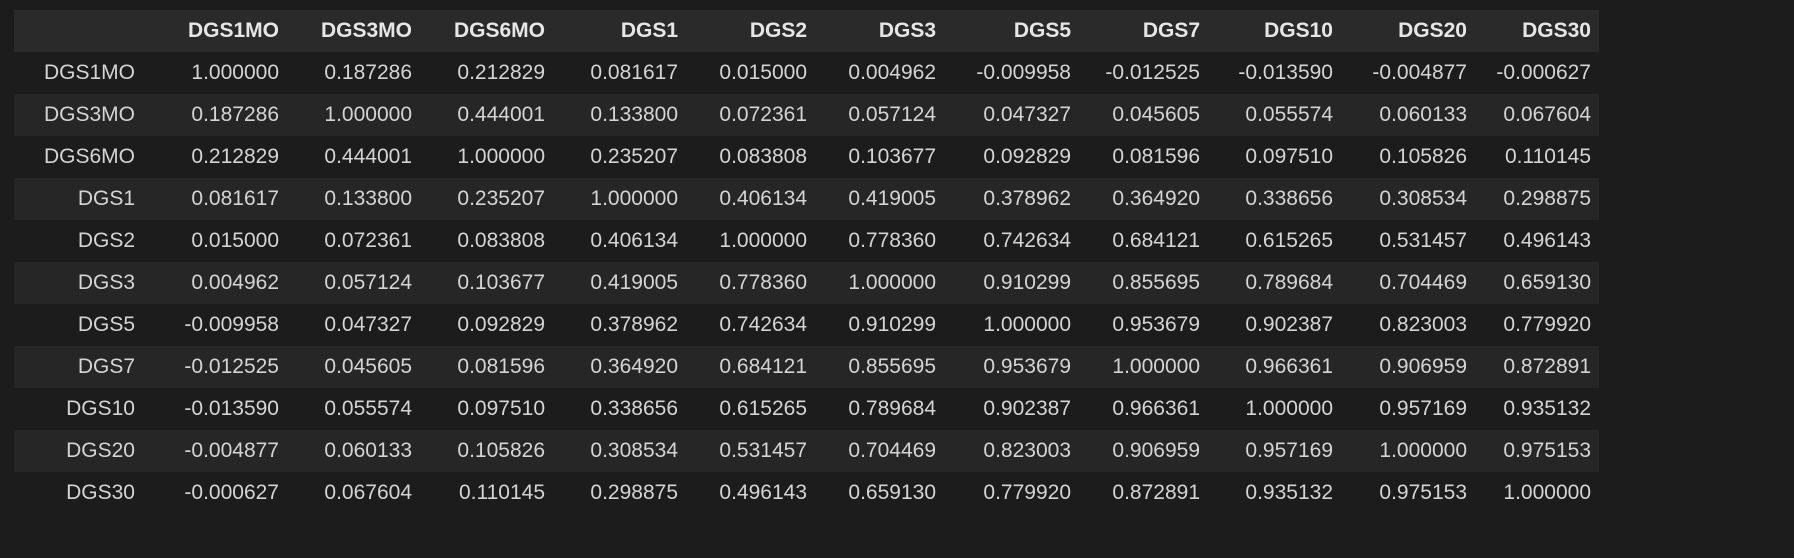 Image resolution: width=1794 pixels, height=558 pixels. I want to click on column-header: DGS3, so click(879, 31).